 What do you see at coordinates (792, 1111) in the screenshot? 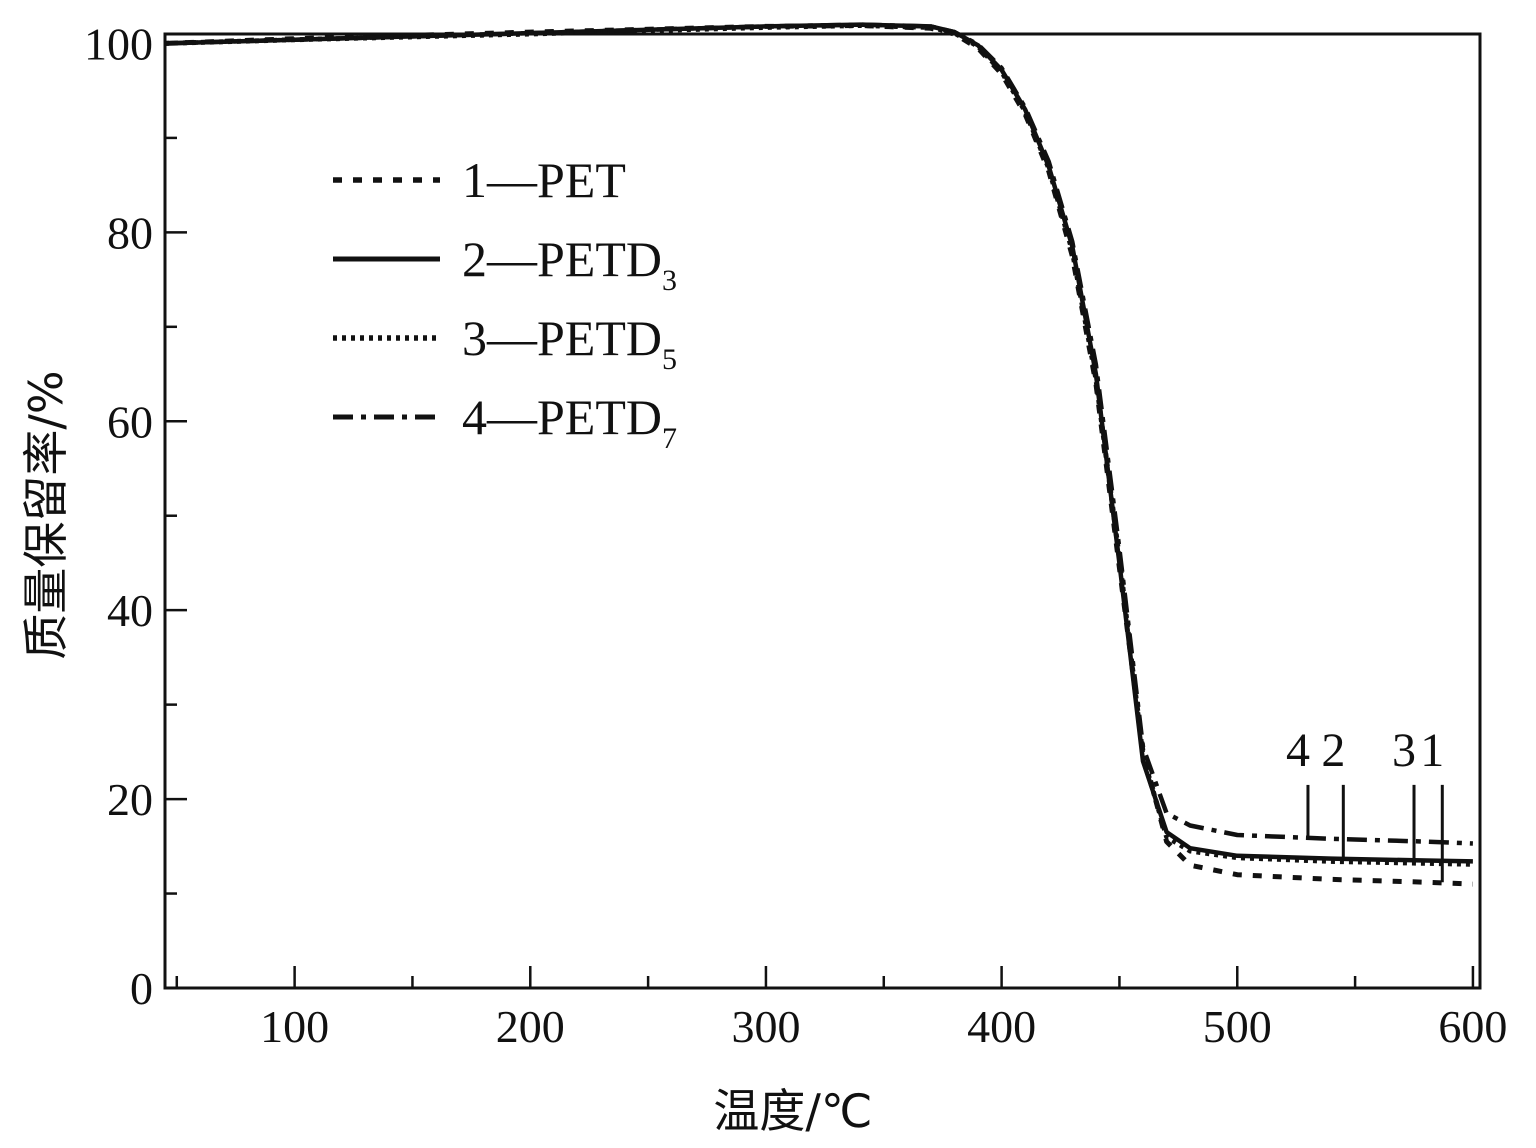
I see `x-axis-title: 温度/℃` at bounding box center [792, 1111].